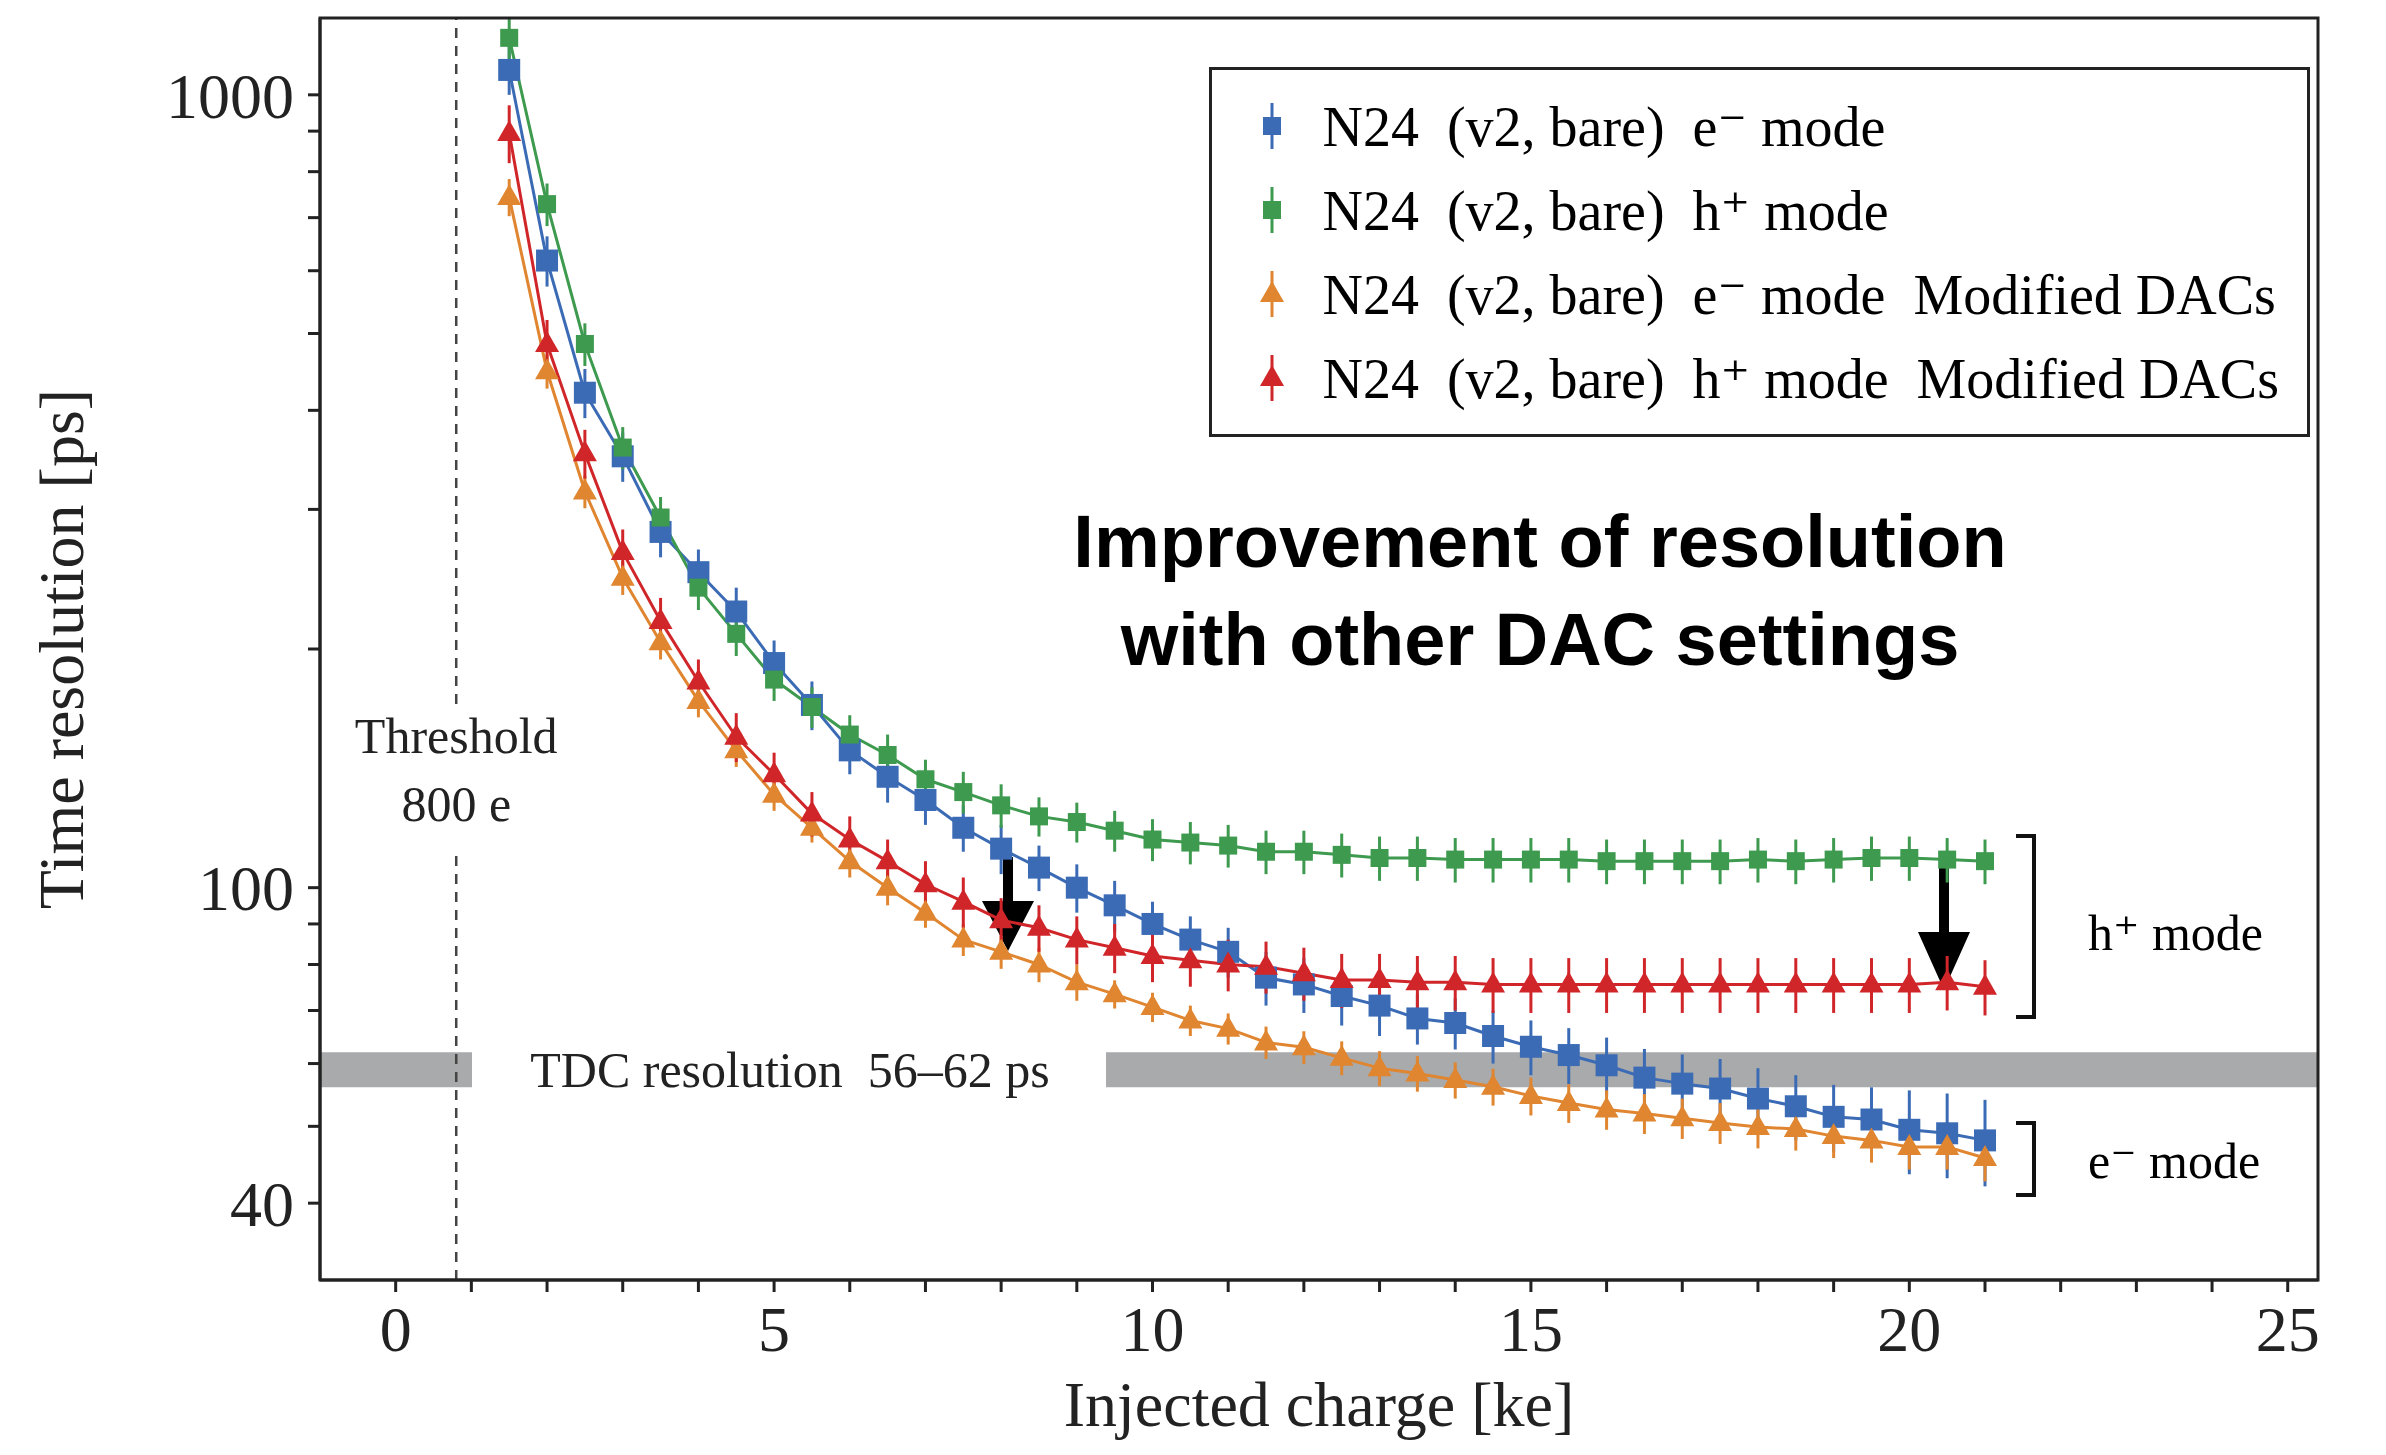 This screenshot has width=2386, height=1455. Describe the element at coordinates (230, 96) in the screenshot. I see `y-tick-label: 1000` at that location.